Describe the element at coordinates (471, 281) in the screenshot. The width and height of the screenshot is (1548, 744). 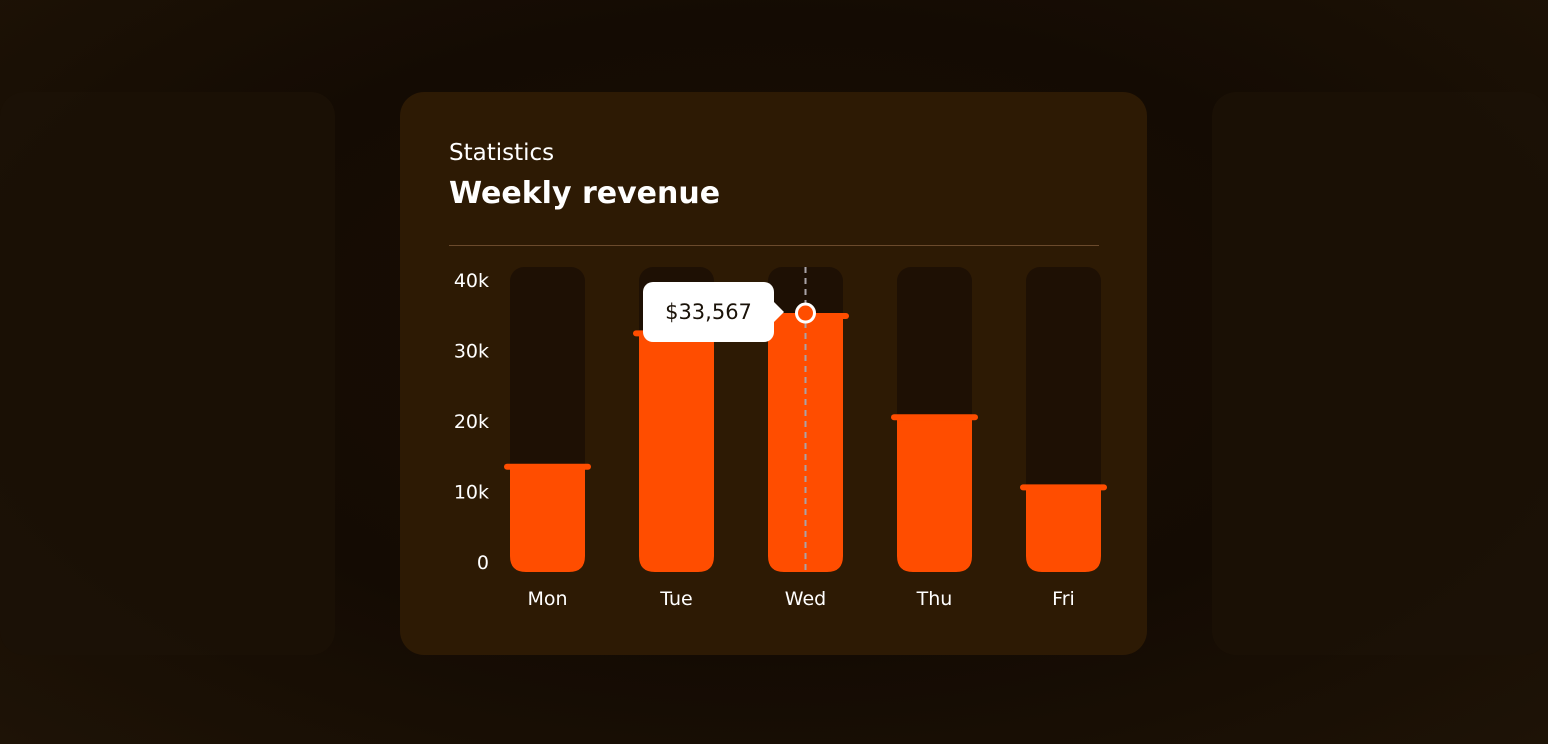
I see `y-tick-label: 40k` at that location.